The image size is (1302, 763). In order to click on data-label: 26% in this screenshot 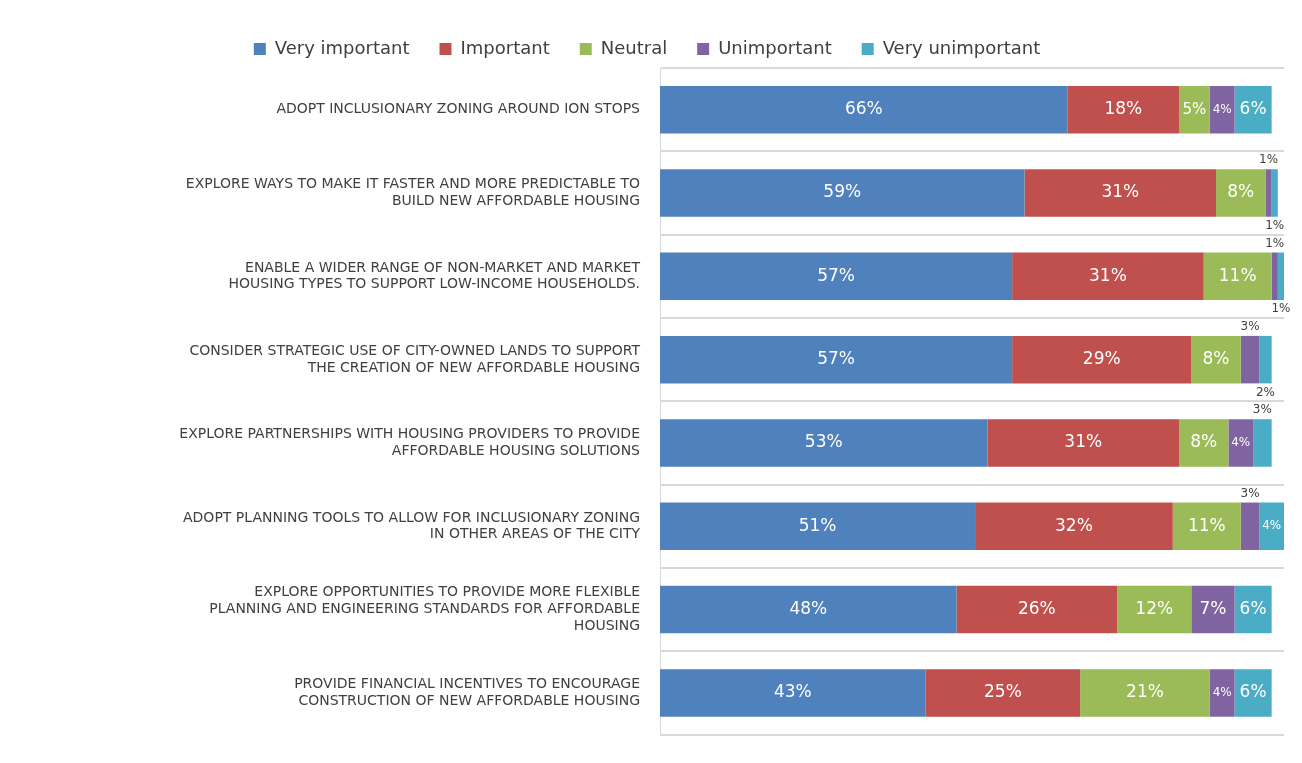, I will do `click(1036, 608)`.